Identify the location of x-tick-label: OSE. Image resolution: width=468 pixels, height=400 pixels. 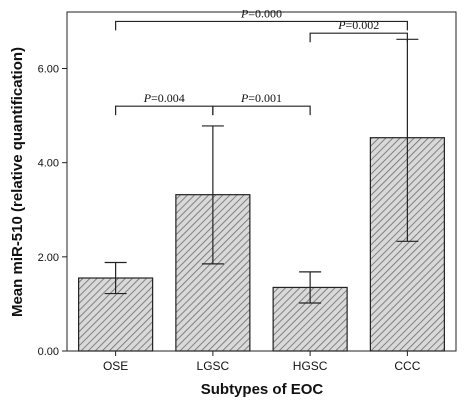
(115, 366).